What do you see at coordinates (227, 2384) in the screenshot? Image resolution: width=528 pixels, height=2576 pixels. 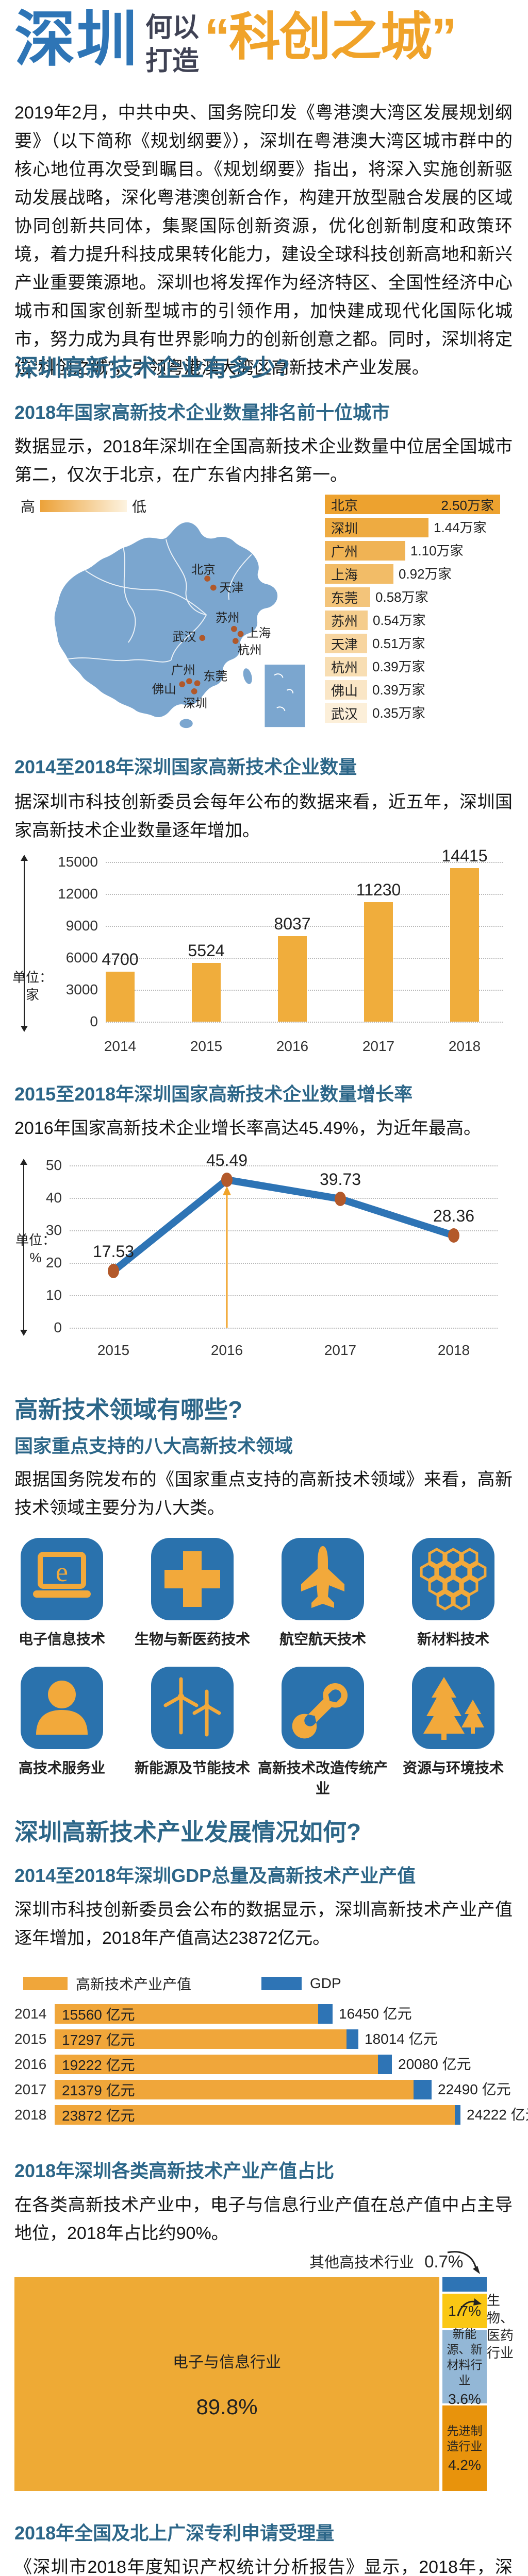 I see `treemap-main-block: 电子与信息行业 89.8%` at bounding box center [227, 2384].